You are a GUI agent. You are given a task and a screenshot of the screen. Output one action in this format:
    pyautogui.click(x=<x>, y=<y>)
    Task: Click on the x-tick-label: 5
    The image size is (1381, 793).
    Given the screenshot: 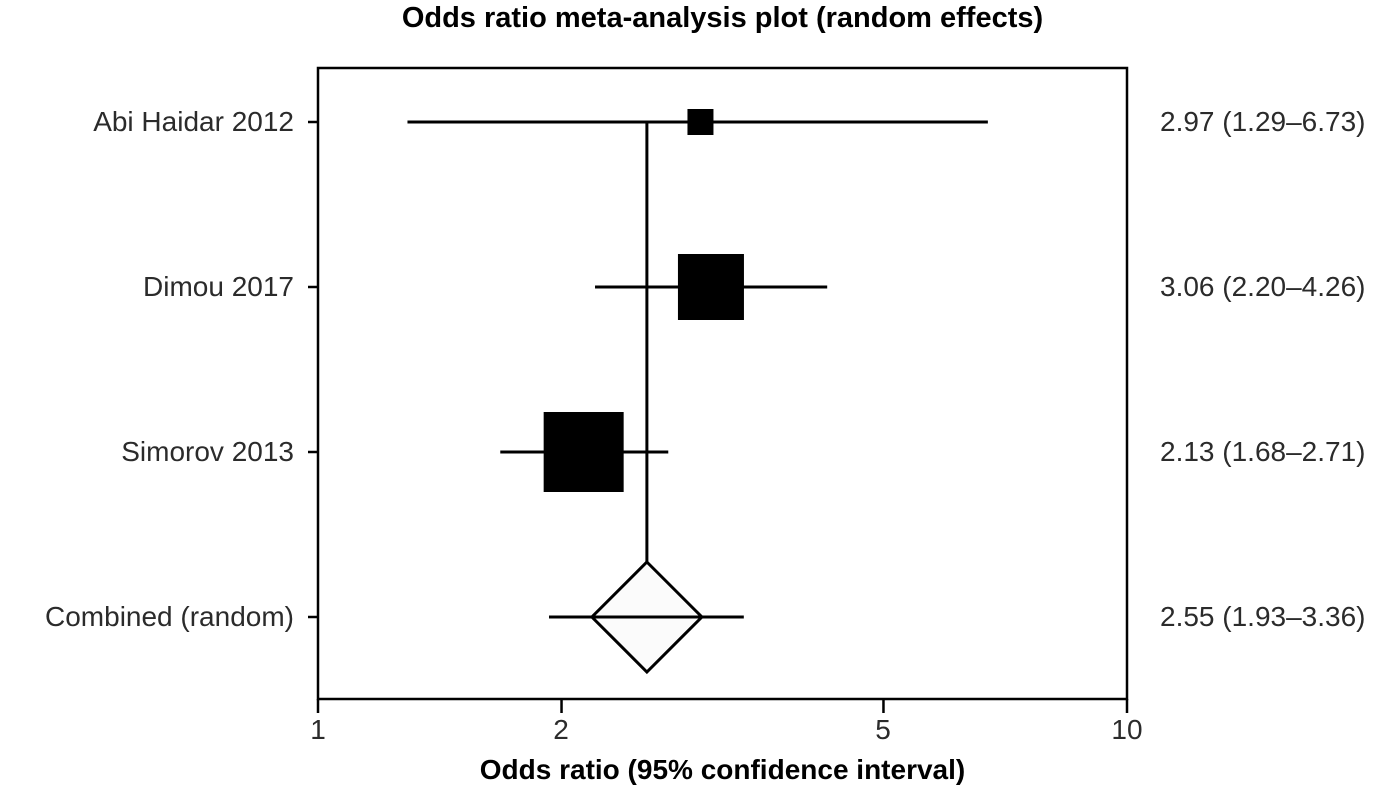 What is the action you would take?
    pyautogui.click(x=883, y=729)
    